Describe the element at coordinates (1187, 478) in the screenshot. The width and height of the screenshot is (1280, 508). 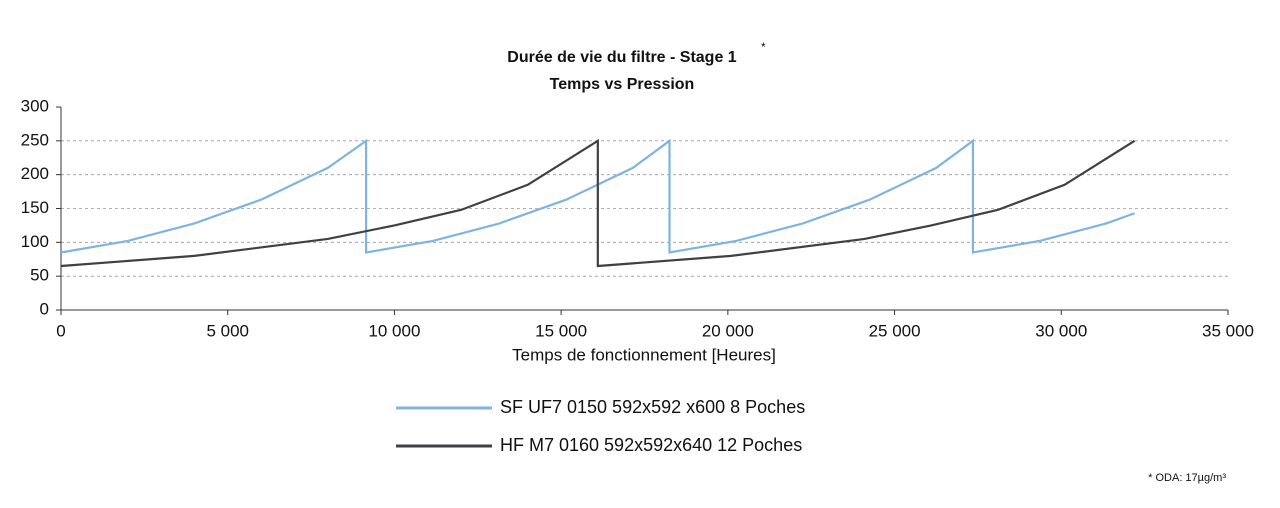
I see `footnote: * ODA: 17µg/m³` at that location.